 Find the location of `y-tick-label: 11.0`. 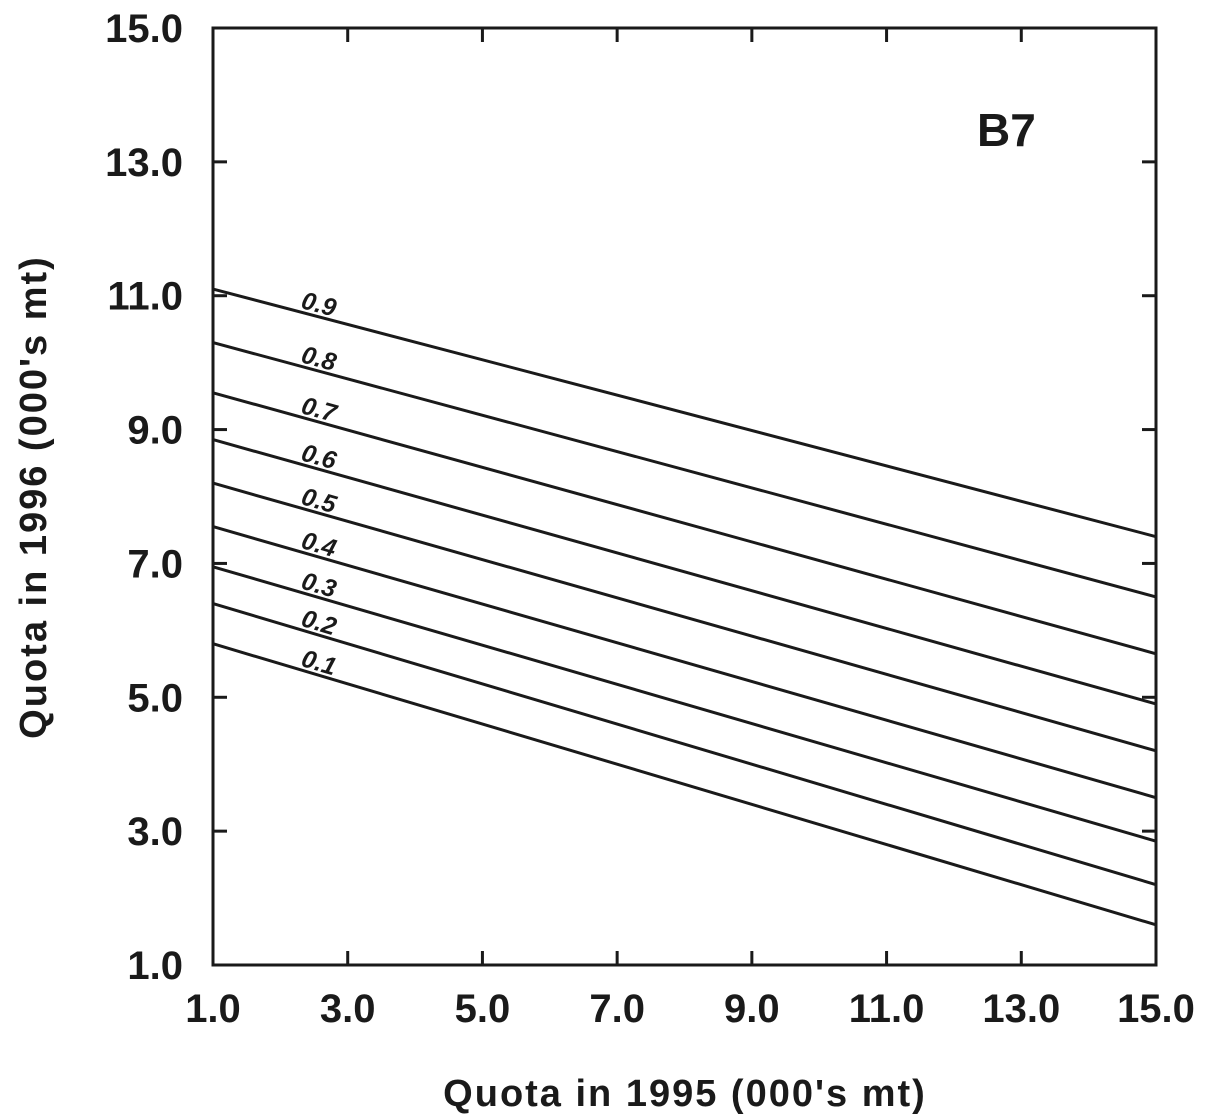

y-tick-label: 11.0 is located at coordinates (145, 297).